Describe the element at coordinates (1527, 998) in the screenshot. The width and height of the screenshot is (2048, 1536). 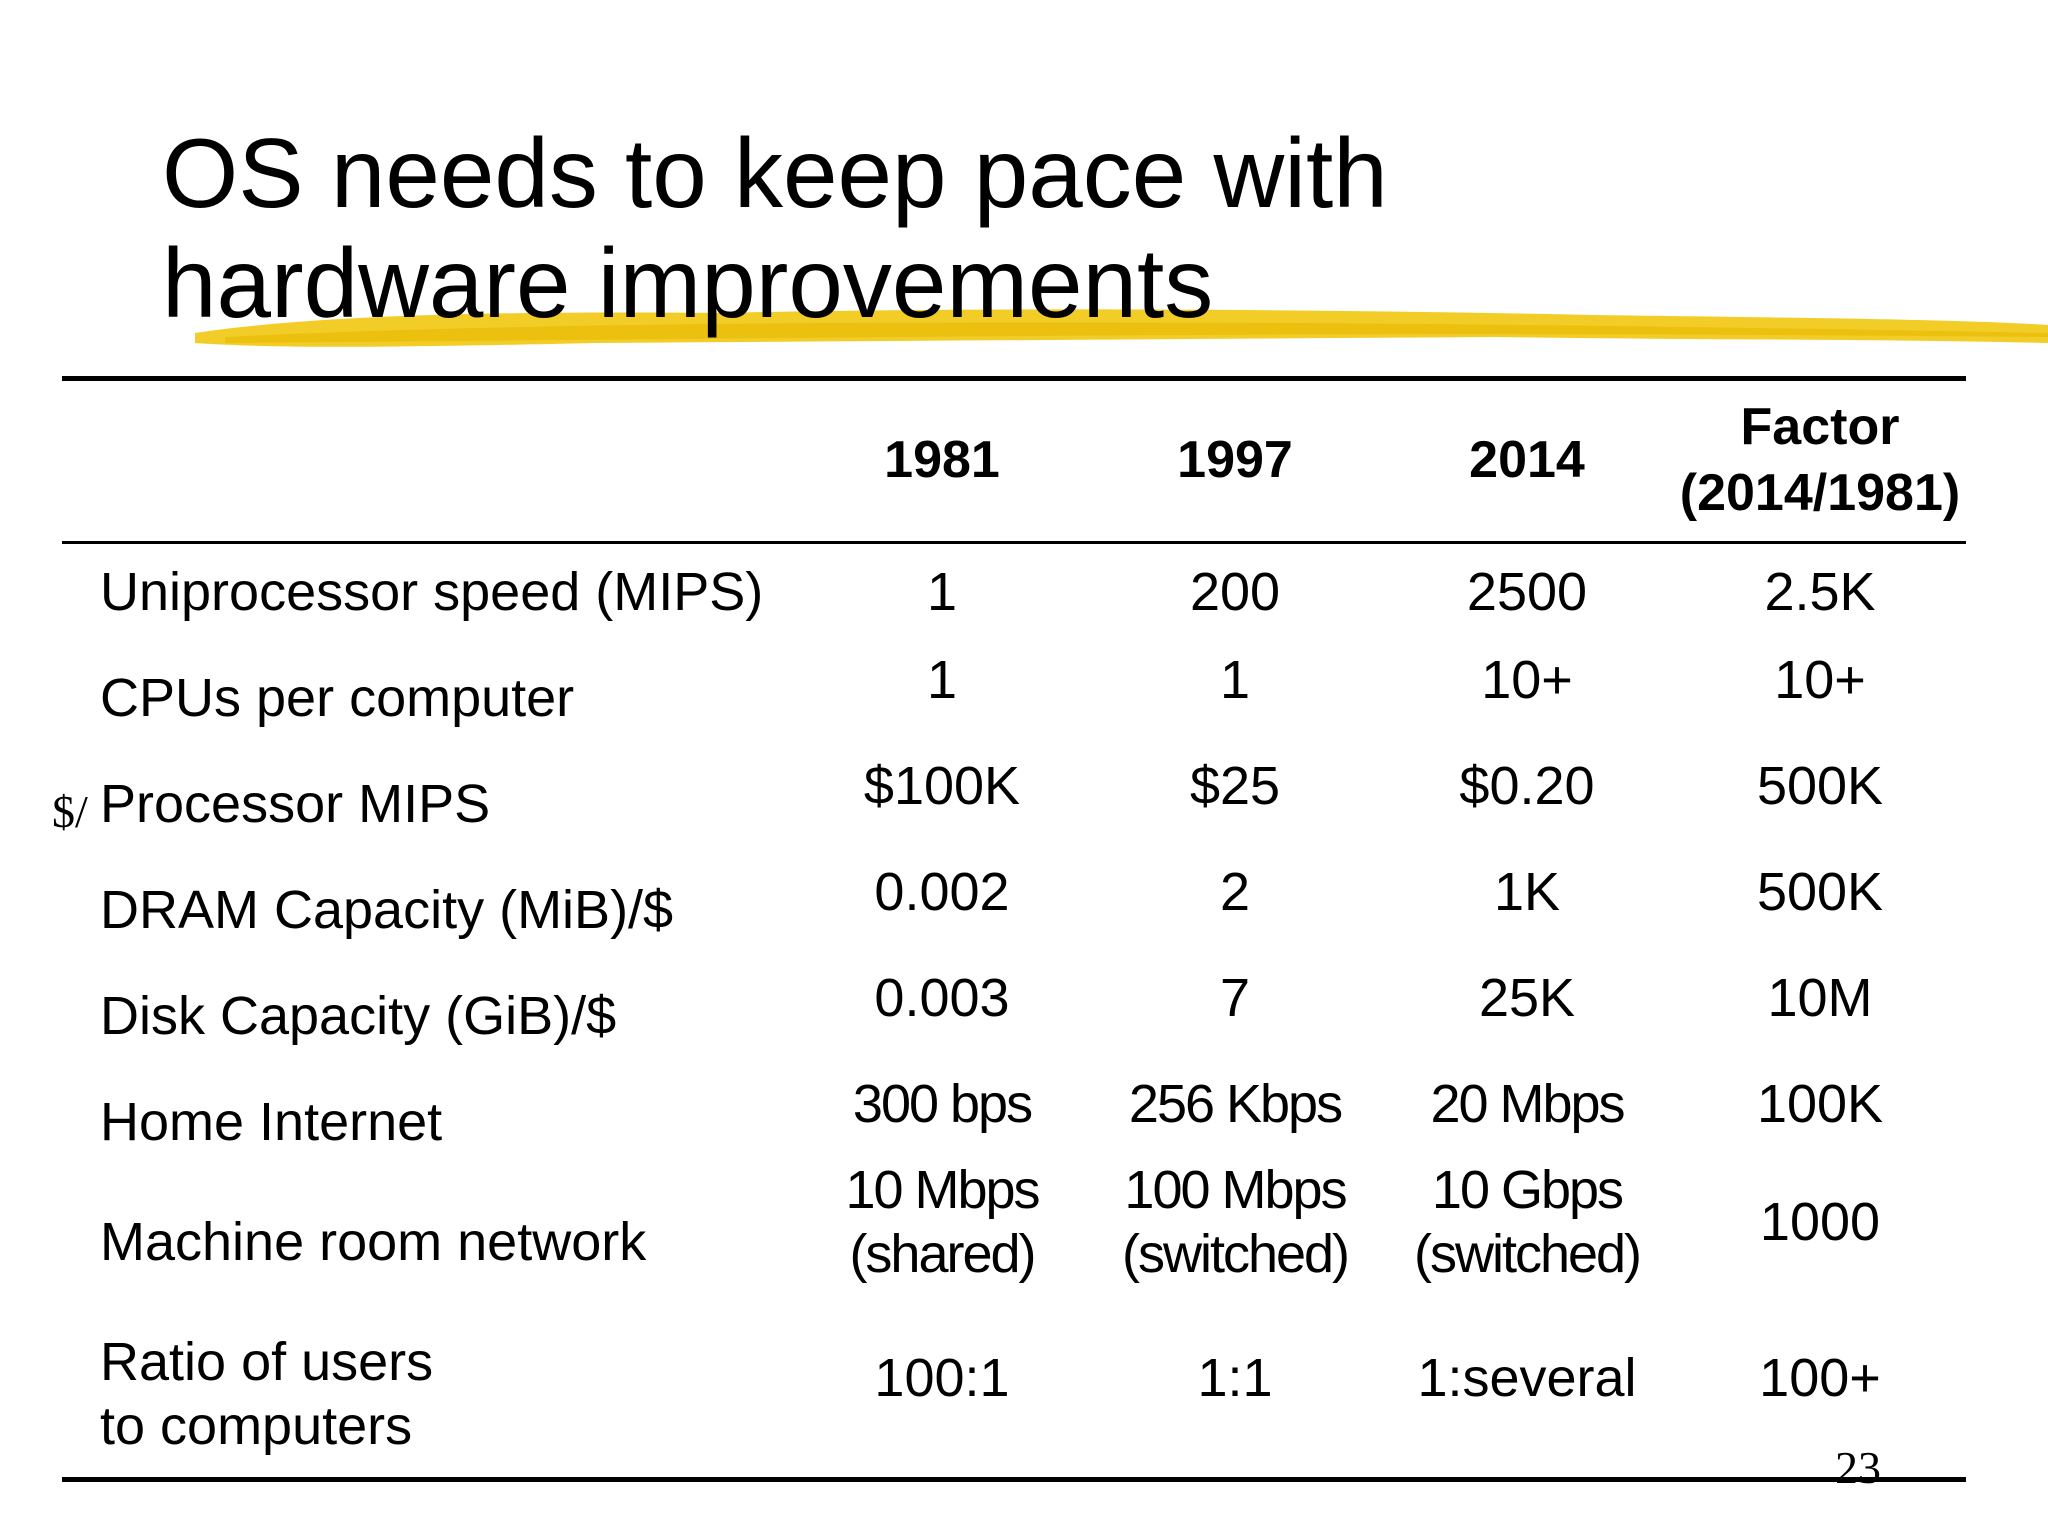
I see `cell-disk-2014: 25K` at that location.